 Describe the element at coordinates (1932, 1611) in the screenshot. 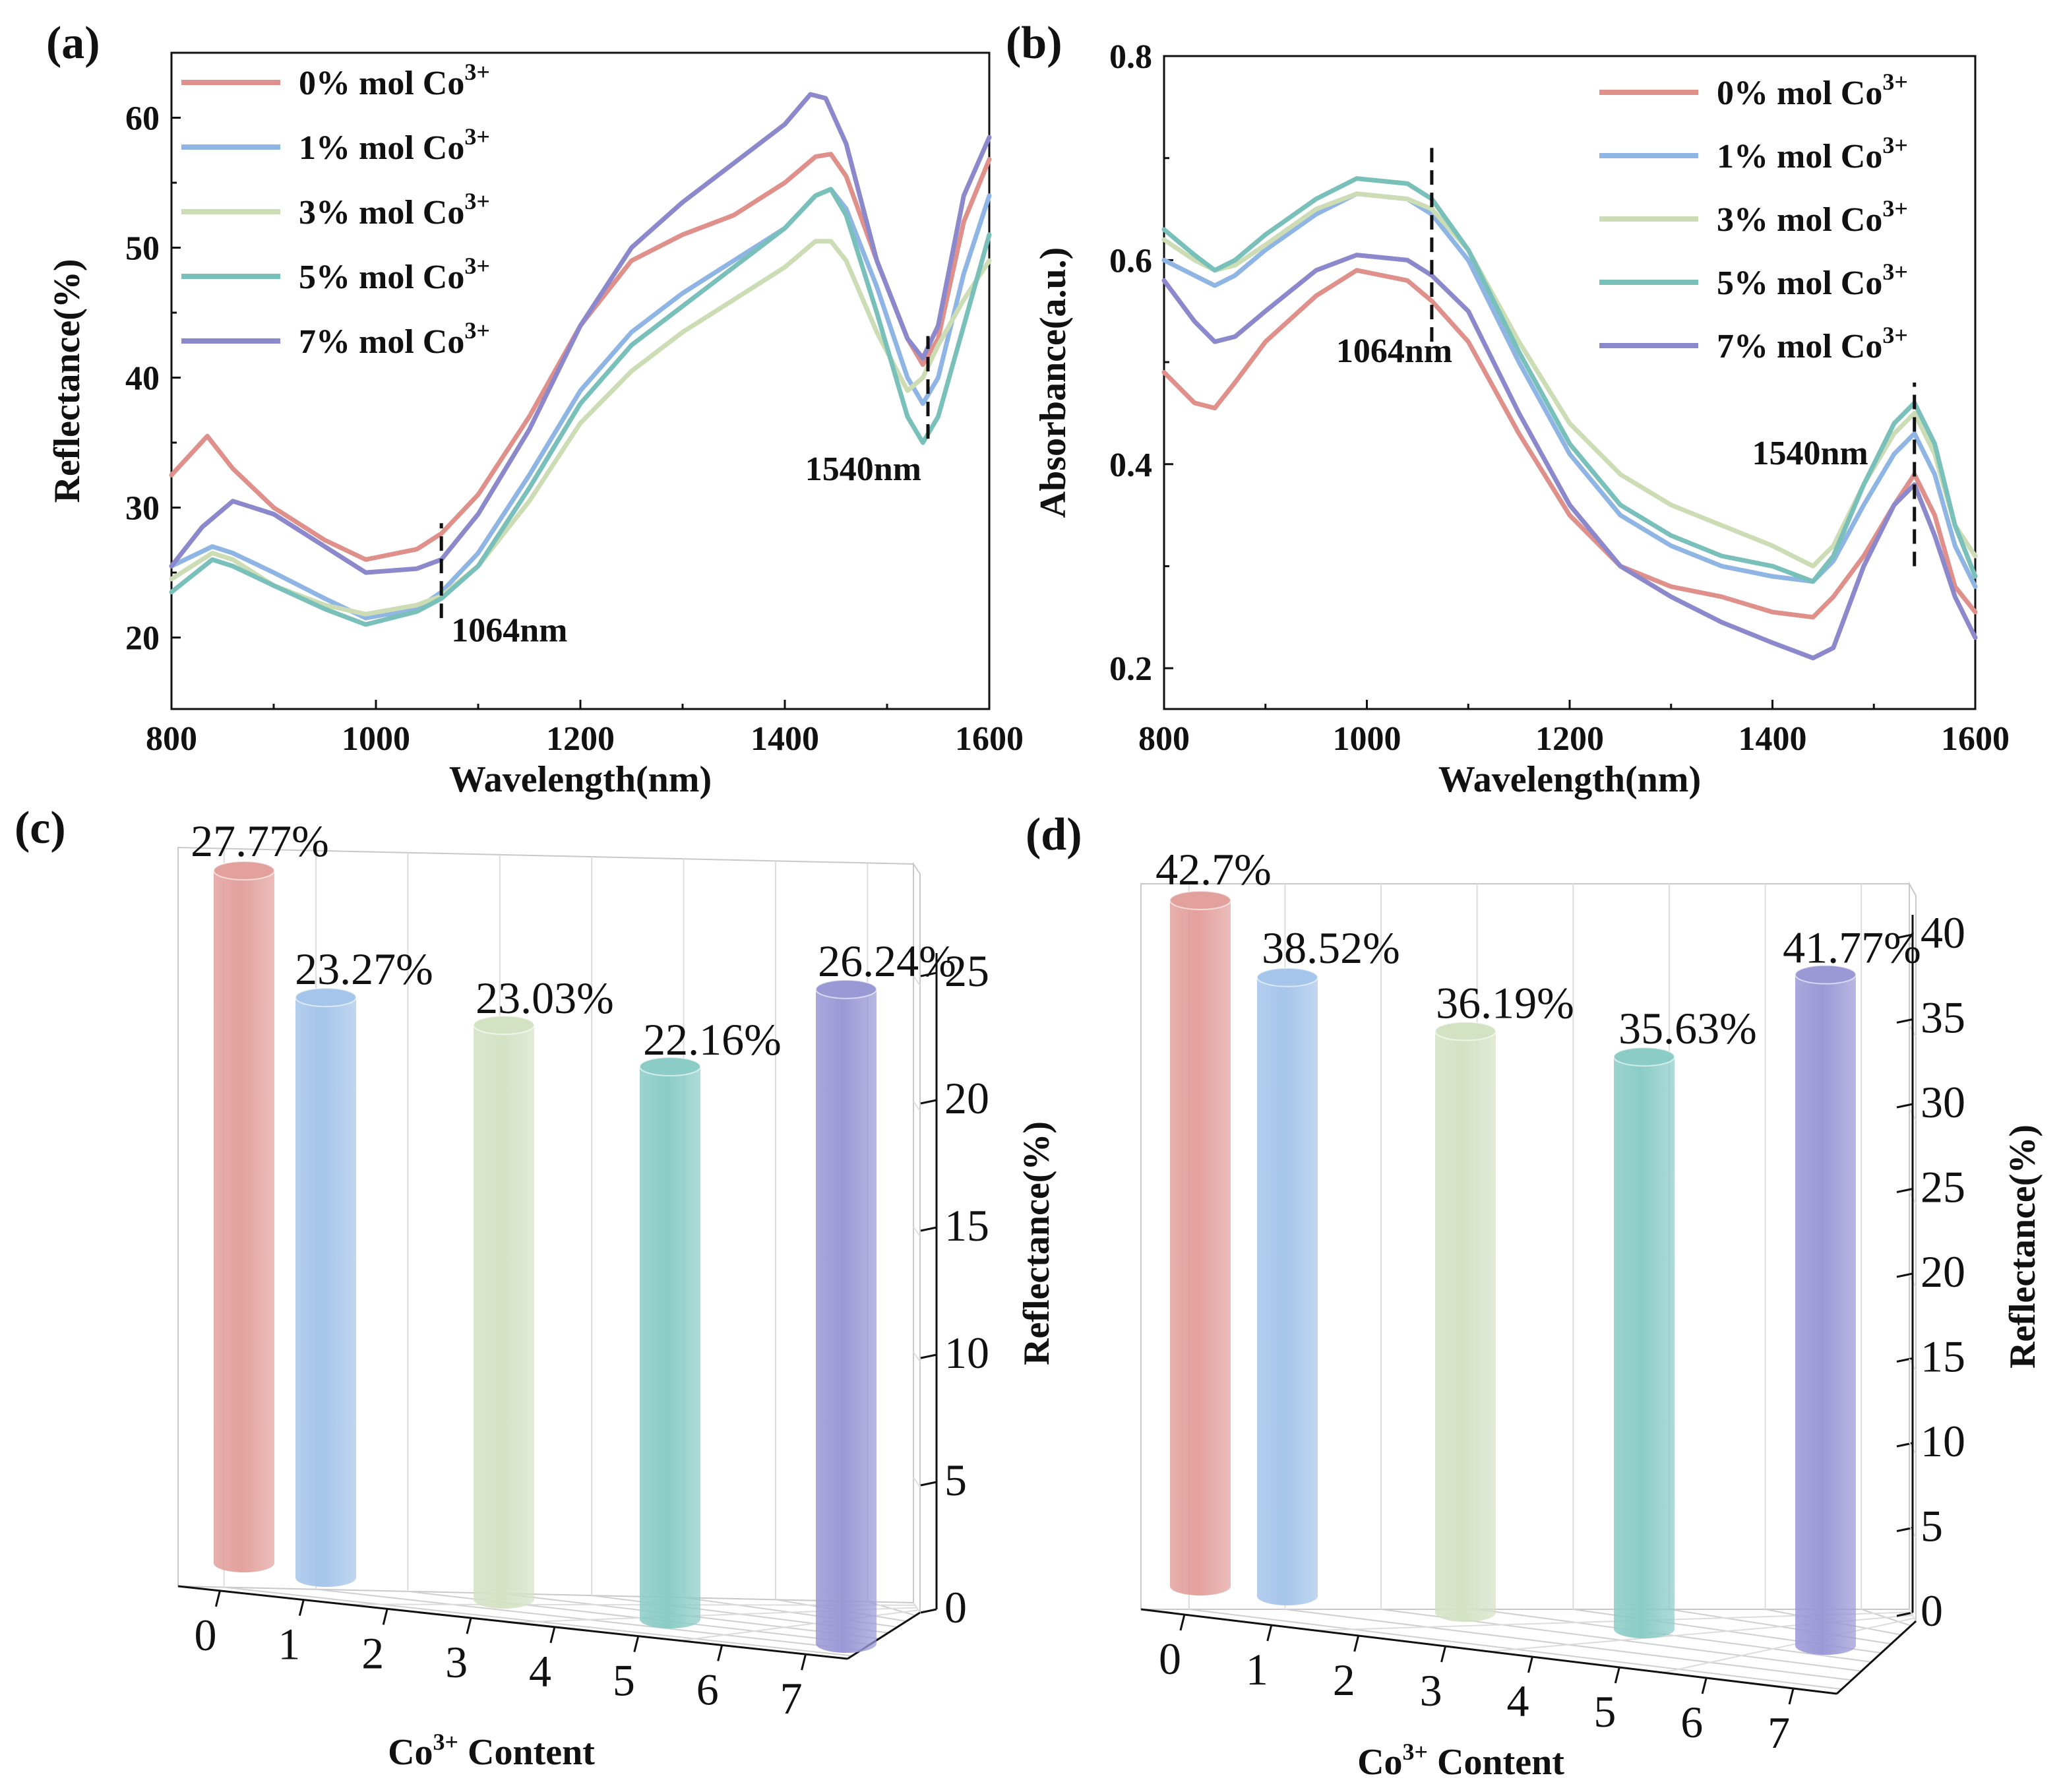

I see `y-tick-label: 0` at that location.